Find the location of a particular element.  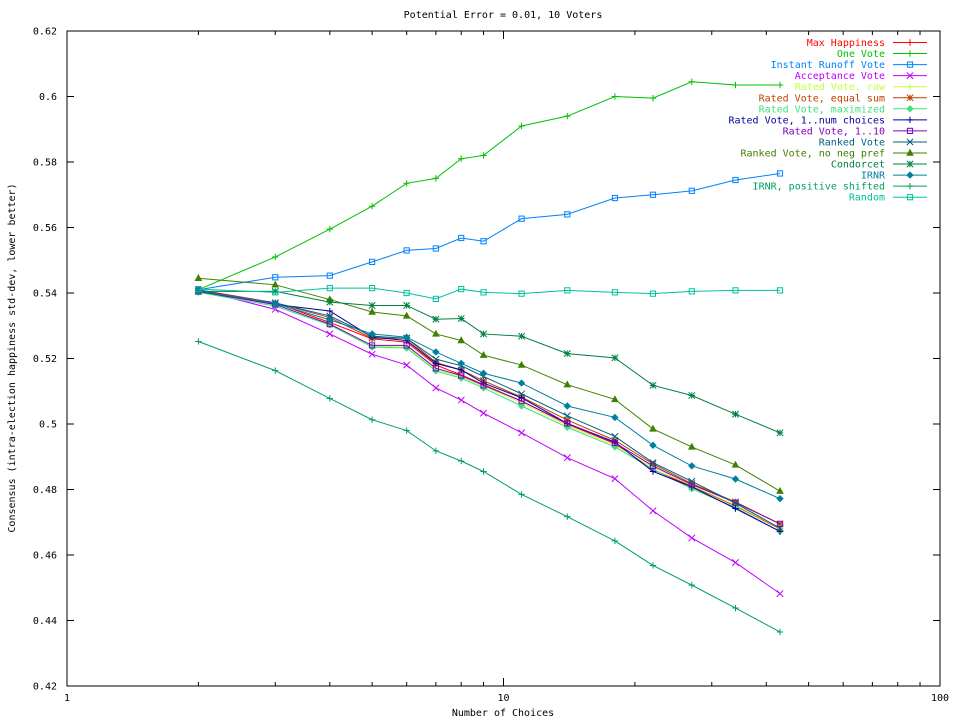

legend-entry: IRNR, positive shifted is located at coordinates (840, 187).